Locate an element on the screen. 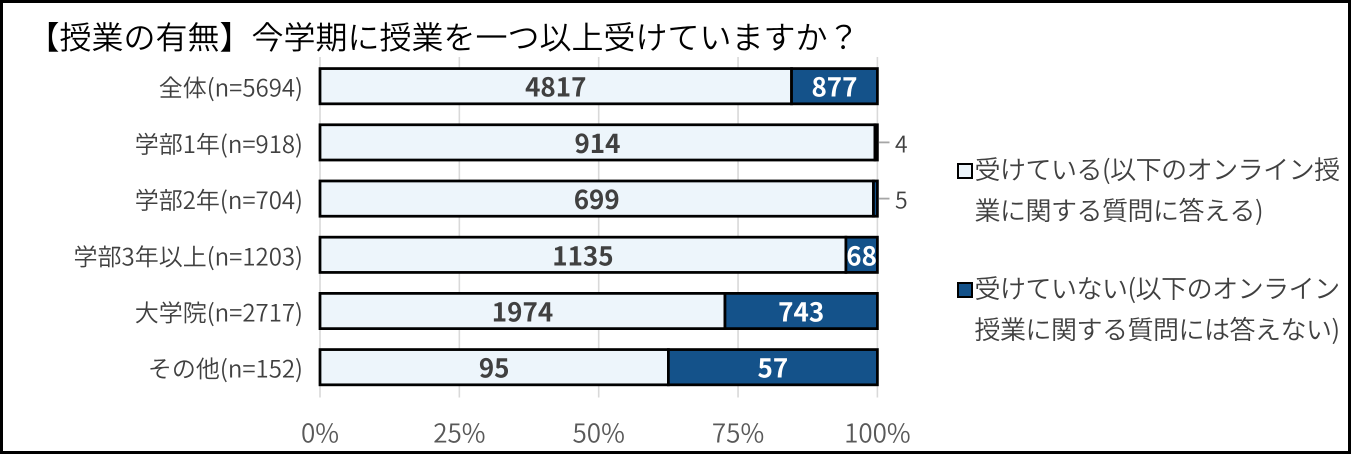  bar-row: 大学院(n=2717) 1974 743 is located at coordinates (507, 311).